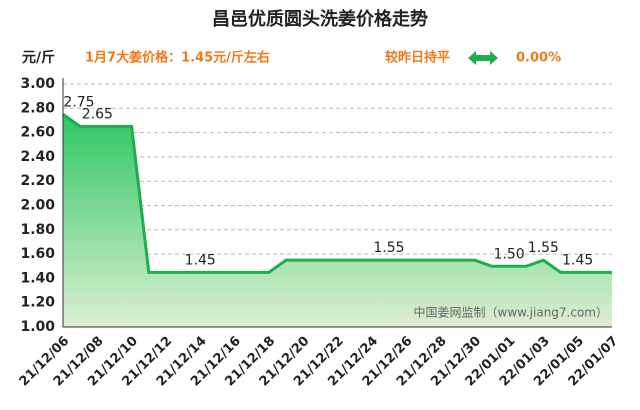 Image resolution: width=640 pixels, height=410 pixels. What do you see at coordinates (37, 181) in the screenshot?
I see `y-tick-label: 2.20` at bounding box center [37, 181].